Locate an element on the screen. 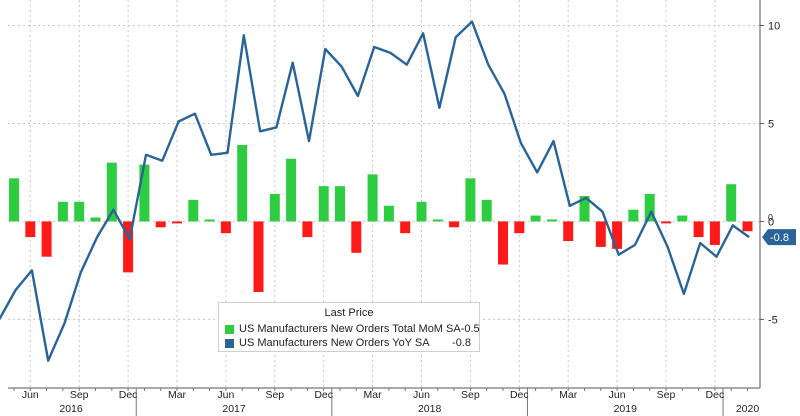 This screenshot has width=800, height=416. y-tick-label: 5 is located at coordinates (771, 124).